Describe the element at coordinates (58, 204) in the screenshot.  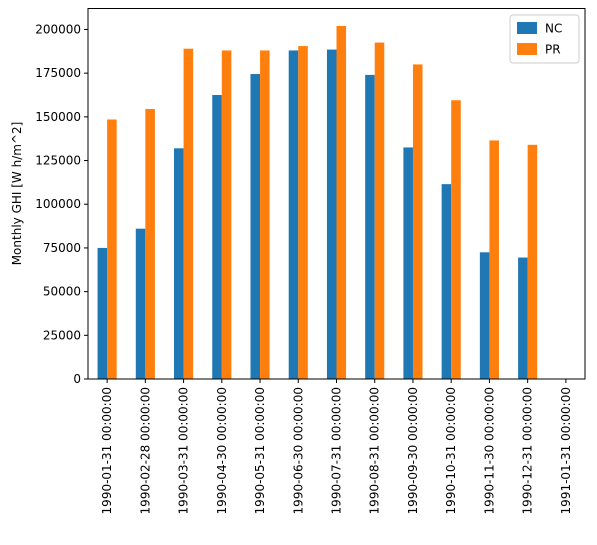
I see `y-tick-label-4: 100000` at that location.